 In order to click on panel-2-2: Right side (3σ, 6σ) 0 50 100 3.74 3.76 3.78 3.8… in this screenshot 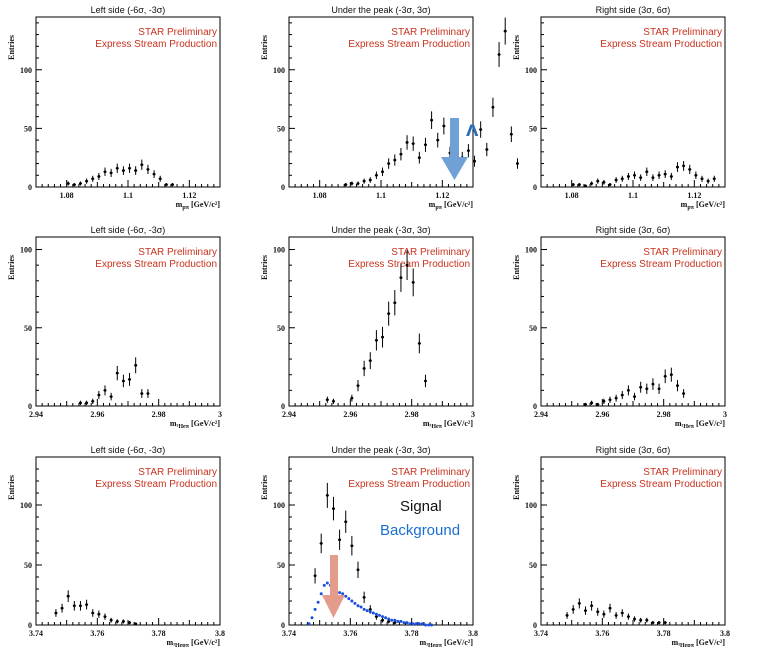, I will do `click(621, 546)`.